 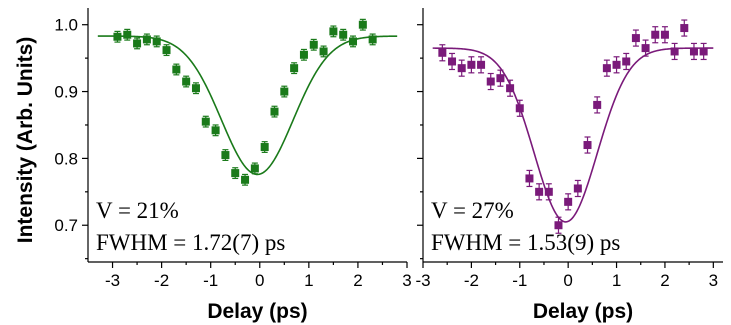 I want to click on y-tick-label: 0.9, so click(x=66, y=92).